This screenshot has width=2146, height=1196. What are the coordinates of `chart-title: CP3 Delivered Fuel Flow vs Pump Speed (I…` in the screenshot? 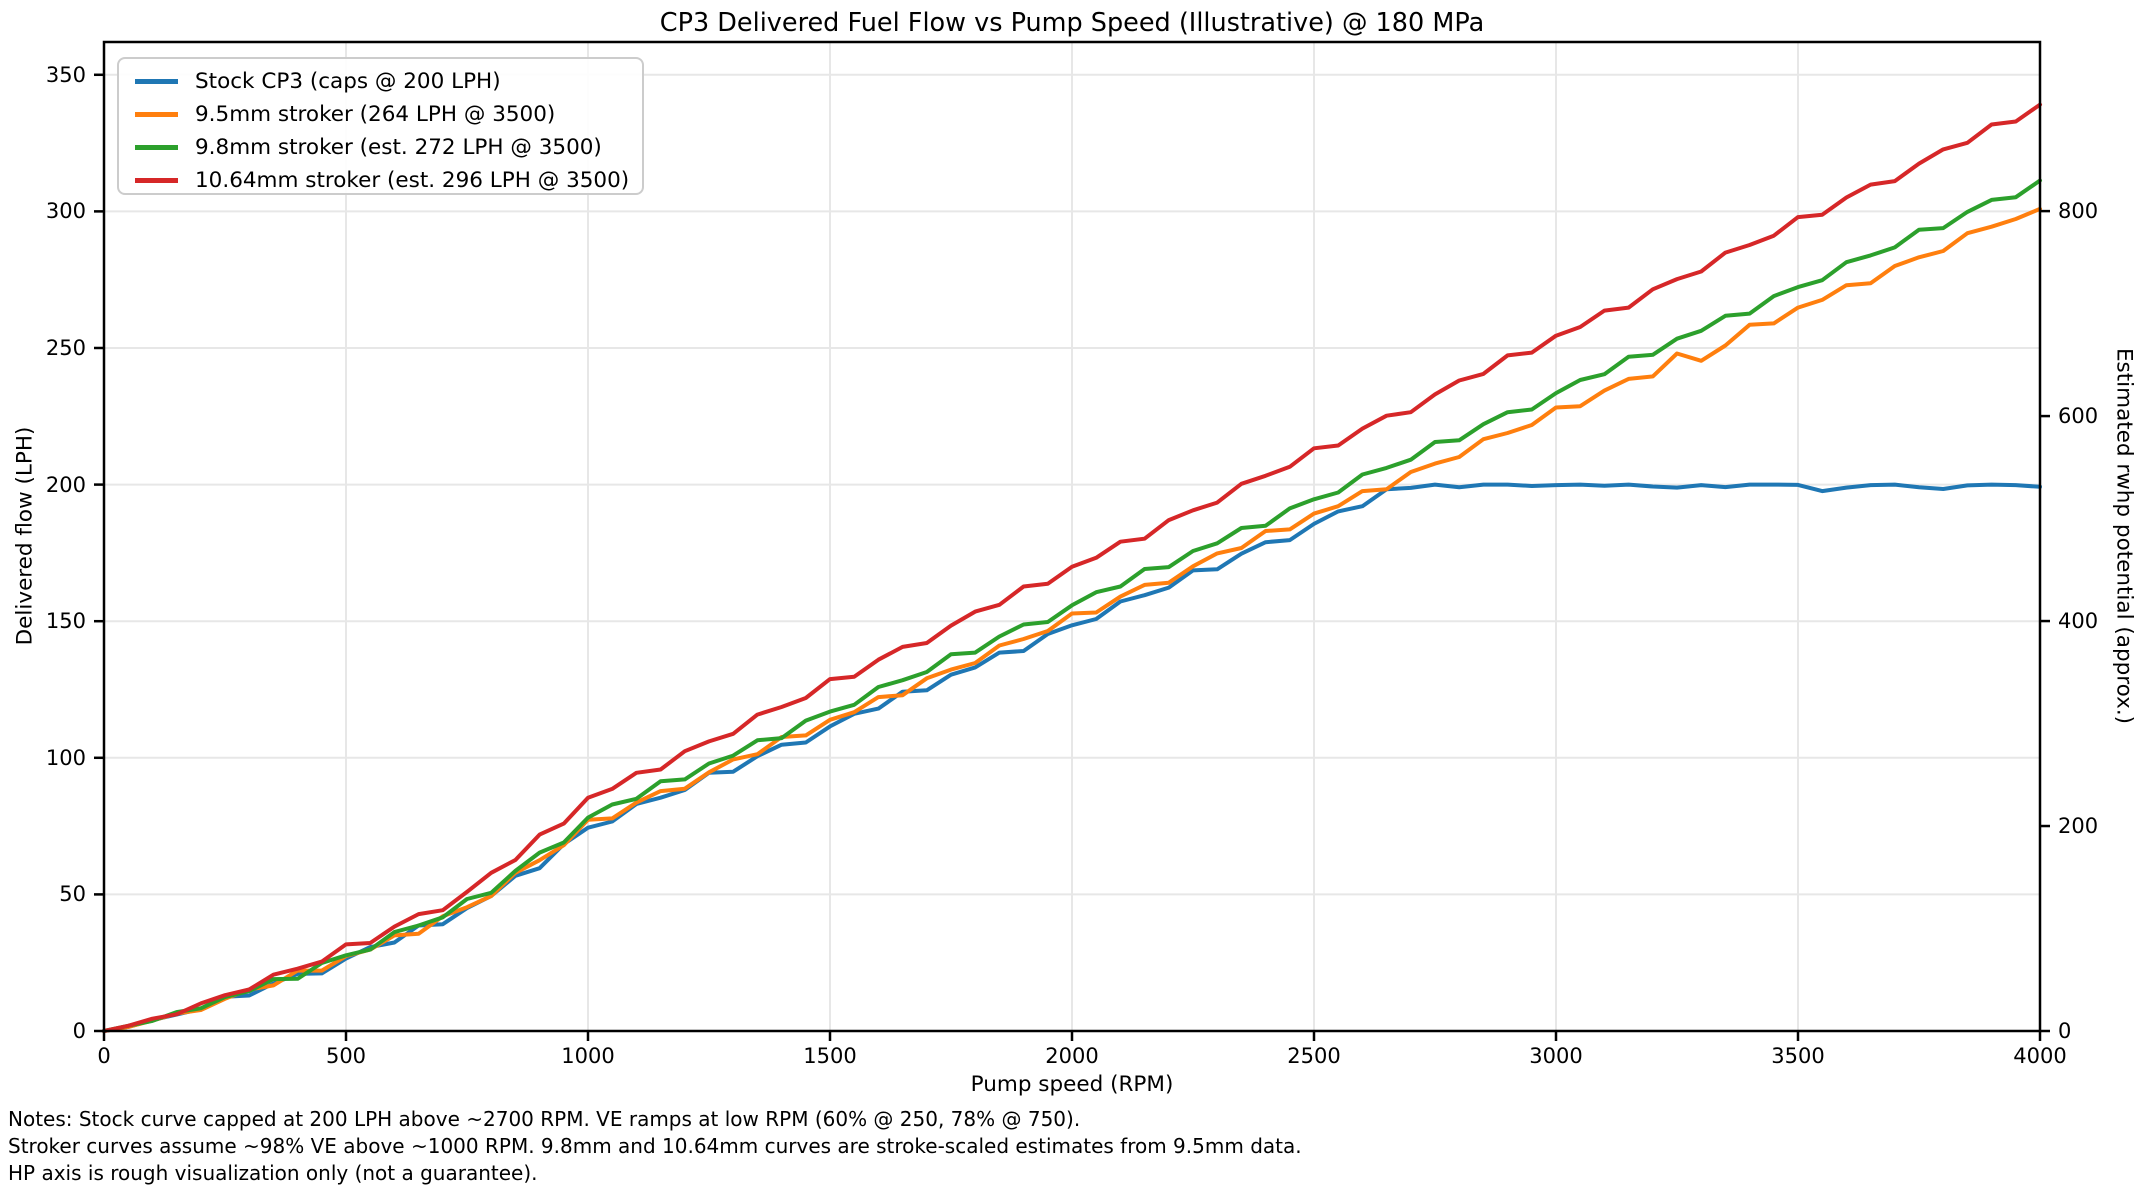 It's located at (1072, 23).